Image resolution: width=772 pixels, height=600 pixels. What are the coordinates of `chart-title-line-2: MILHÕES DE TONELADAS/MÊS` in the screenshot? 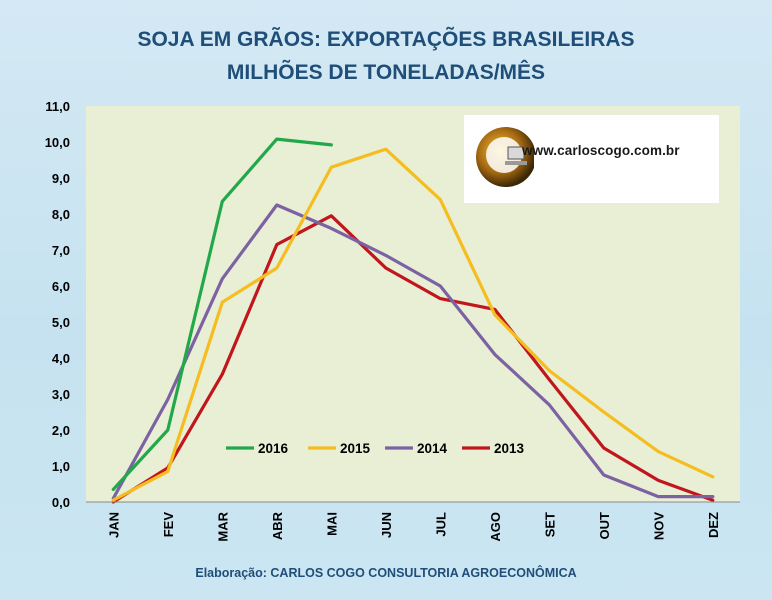 It's located at (386, 72).